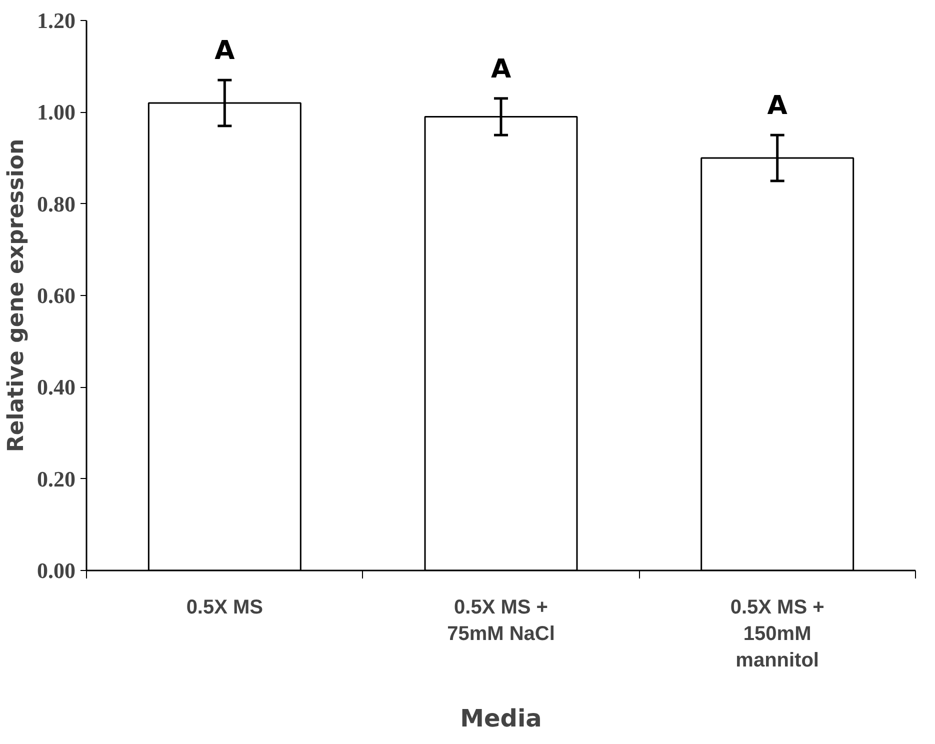 The image size is (935, 744). What do you see at coordinates (56, 295) in the screenshot?
I see `y-tick-label: 0.60` at bounding box center [56, 295].